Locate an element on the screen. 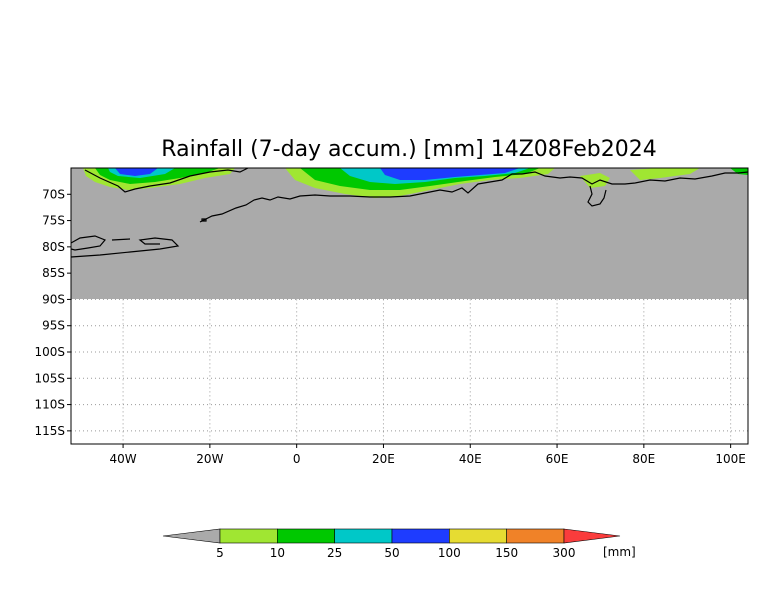 Image resolution: width=784 pixels, height=612 pixels. ice-shelf-fragment is located at coordinates (121, 239).